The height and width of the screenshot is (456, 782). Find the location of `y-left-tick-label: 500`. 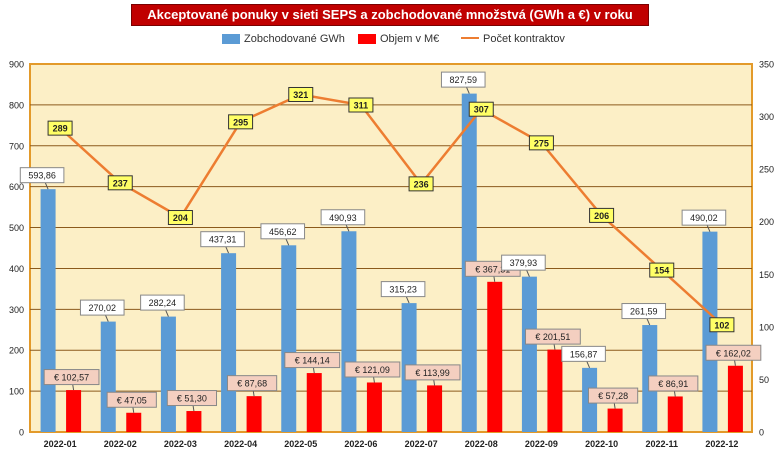

y-left-tick-label: 500 is located at coordinates (16, 228).